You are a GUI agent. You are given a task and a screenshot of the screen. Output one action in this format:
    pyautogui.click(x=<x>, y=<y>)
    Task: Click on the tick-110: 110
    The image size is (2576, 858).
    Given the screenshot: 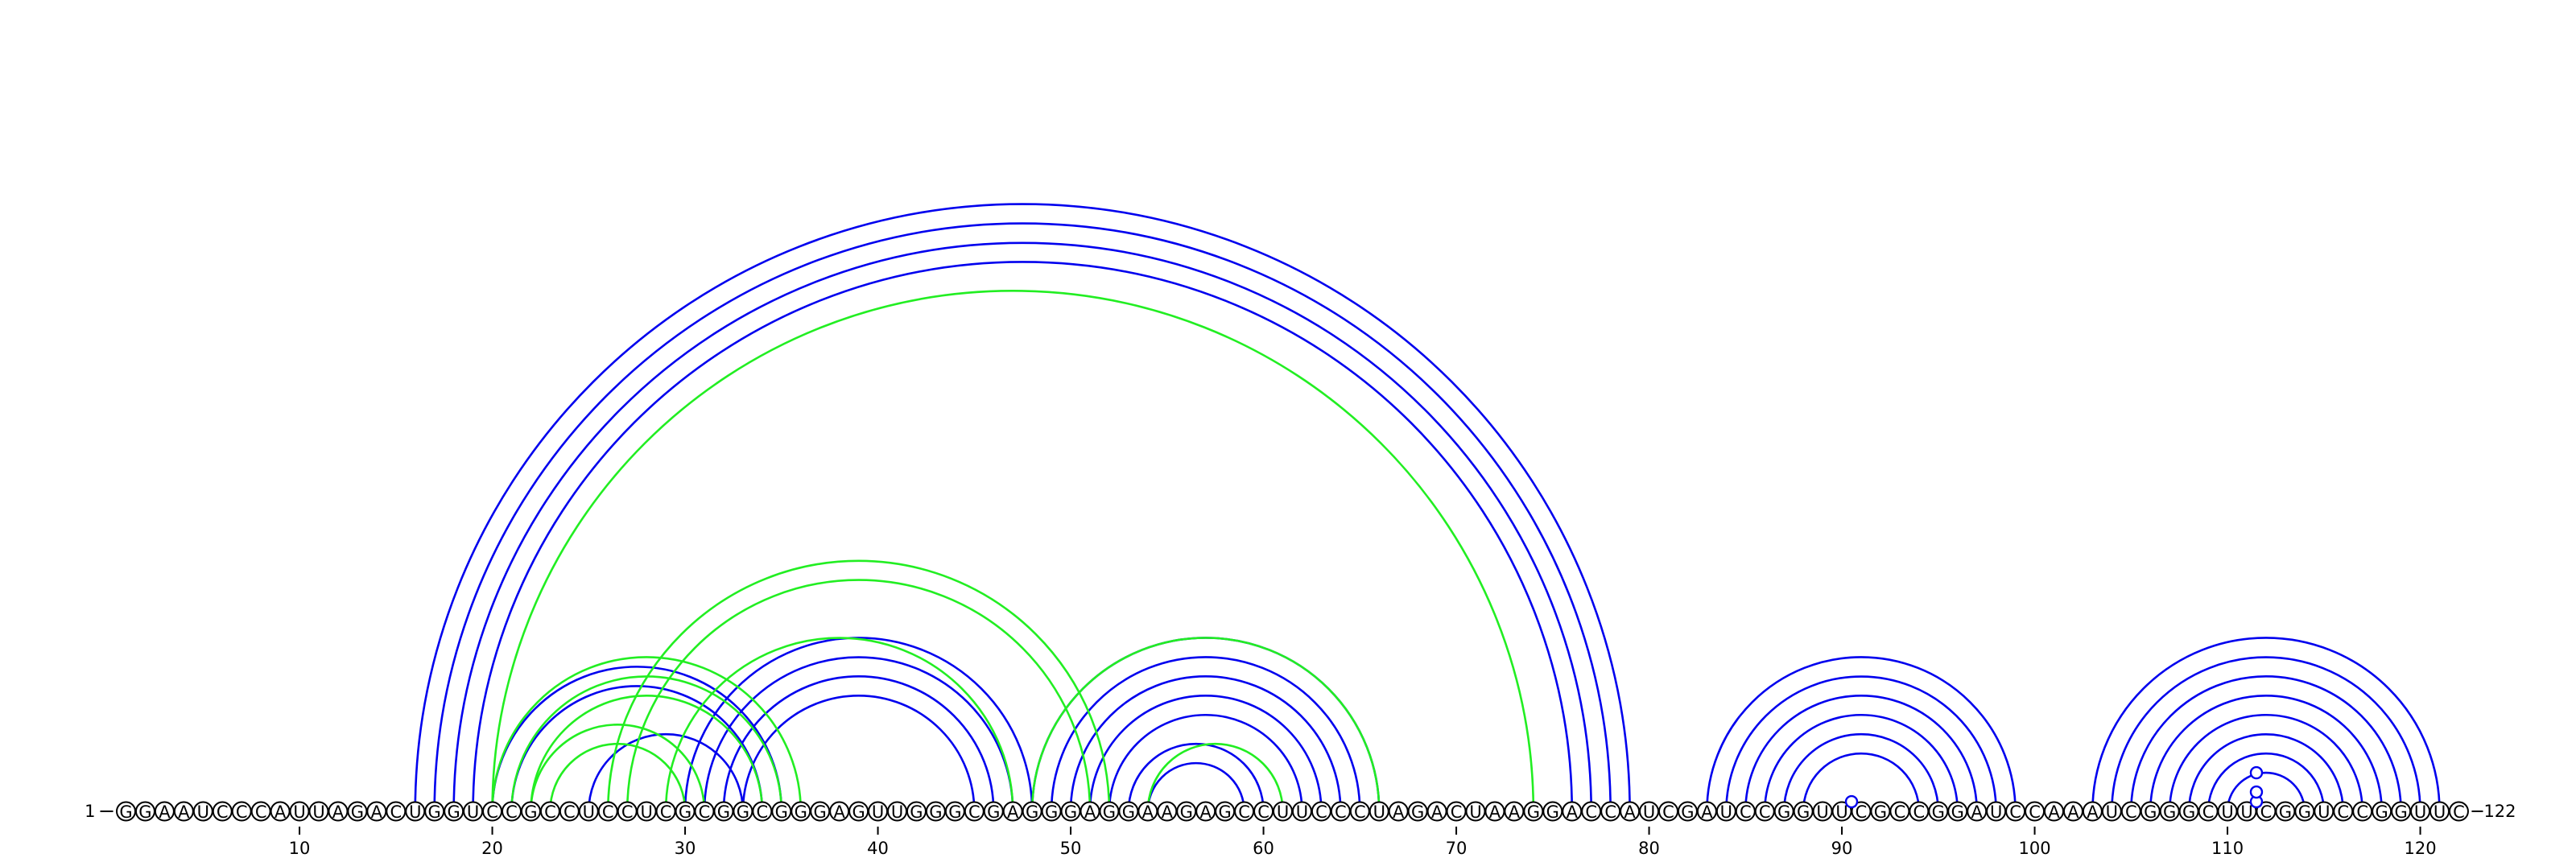 What is the action you would take?
    pyautogui.click(x=2227, y=842)
    